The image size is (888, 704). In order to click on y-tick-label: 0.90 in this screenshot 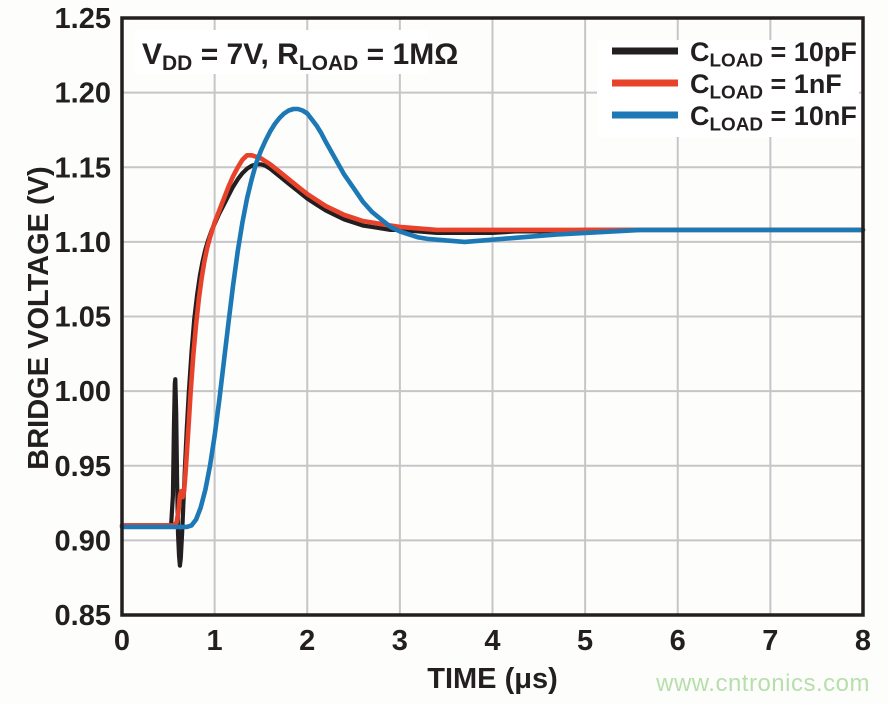, I will do `click(83, 541)`.